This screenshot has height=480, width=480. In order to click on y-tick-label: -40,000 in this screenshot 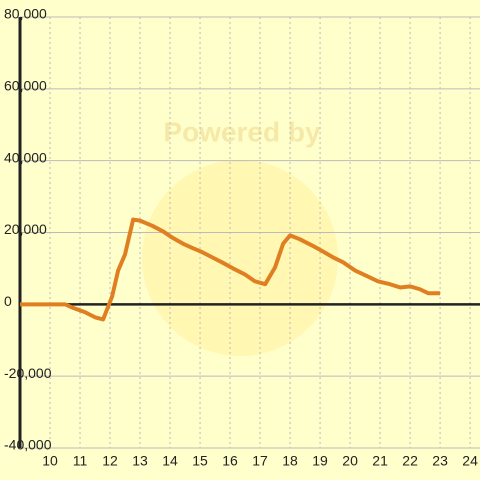, I will do `click(28, 445)`.